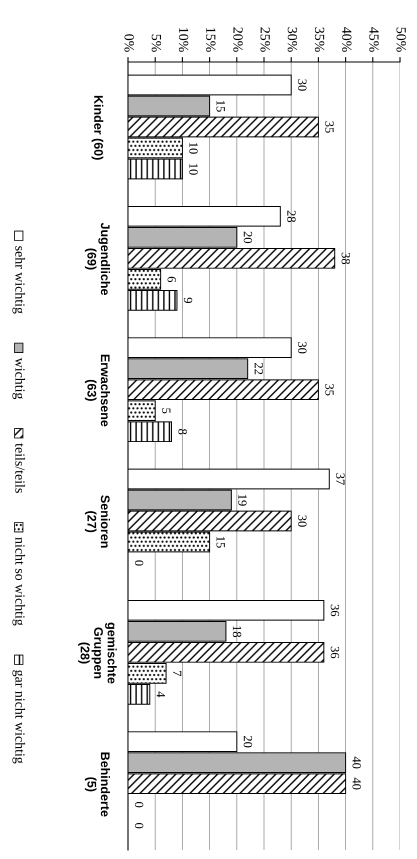 The height and width of the screenshot is (859, 417). I want to click on x-tick-label: 50%, so click(401, 40).